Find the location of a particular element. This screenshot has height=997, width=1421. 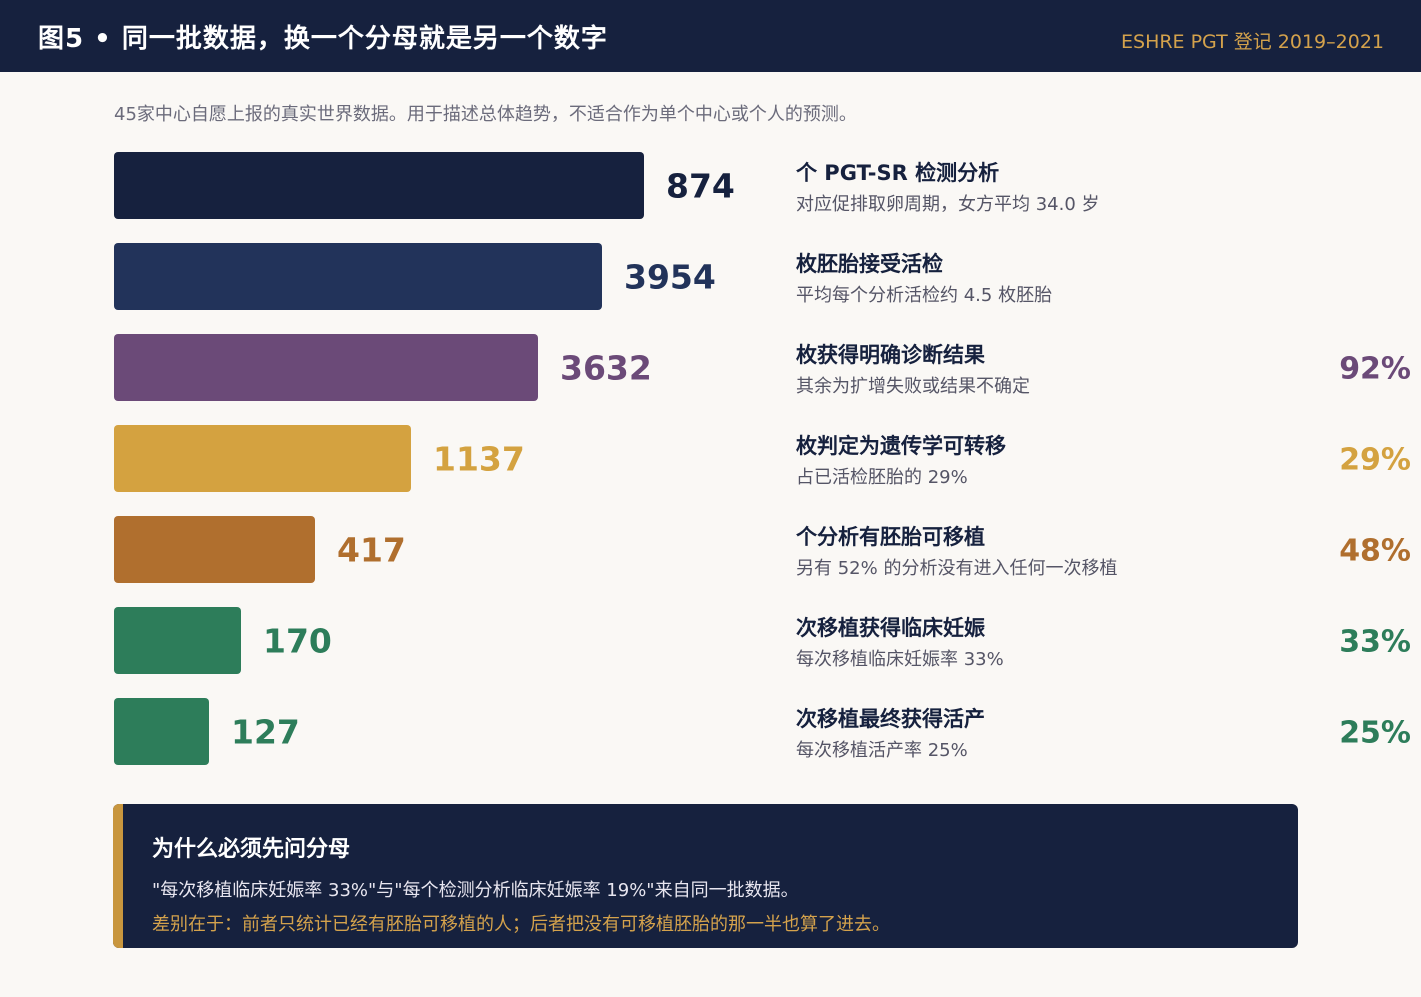

stage-title: 个 PGT-SR 检测分析 is located at coordinates (897, 173).